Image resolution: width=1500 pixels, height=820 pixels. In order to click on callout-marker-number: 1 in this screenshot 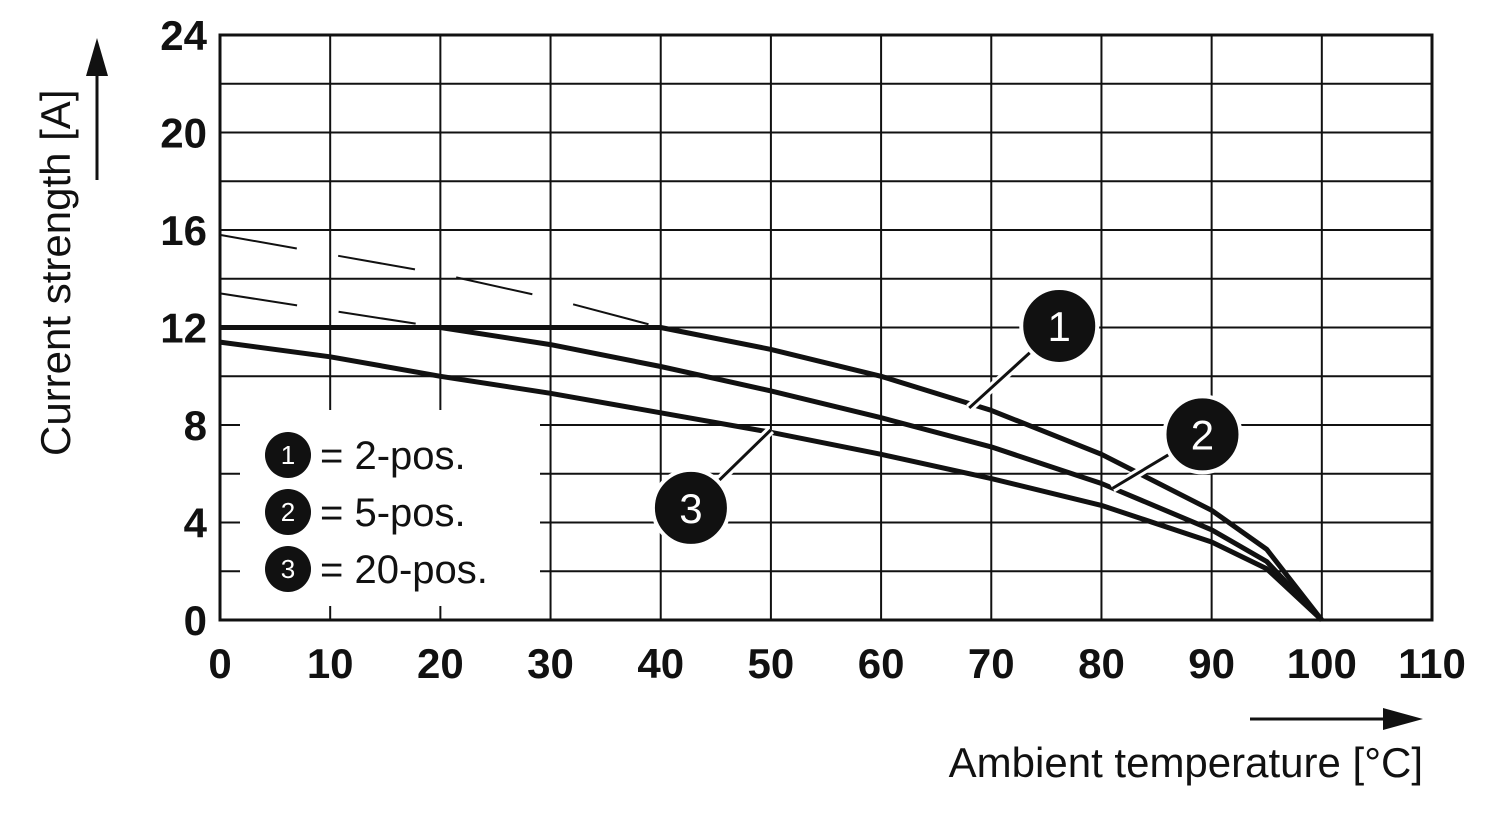, I will do `click(1059, 326)`.